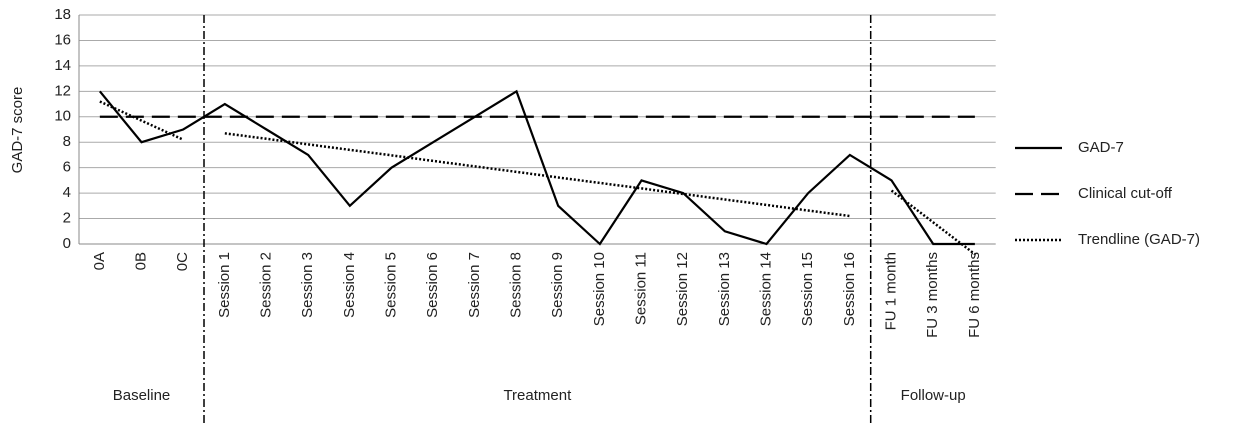  I want to click on y-tick-label: 0, so click(67, 243).